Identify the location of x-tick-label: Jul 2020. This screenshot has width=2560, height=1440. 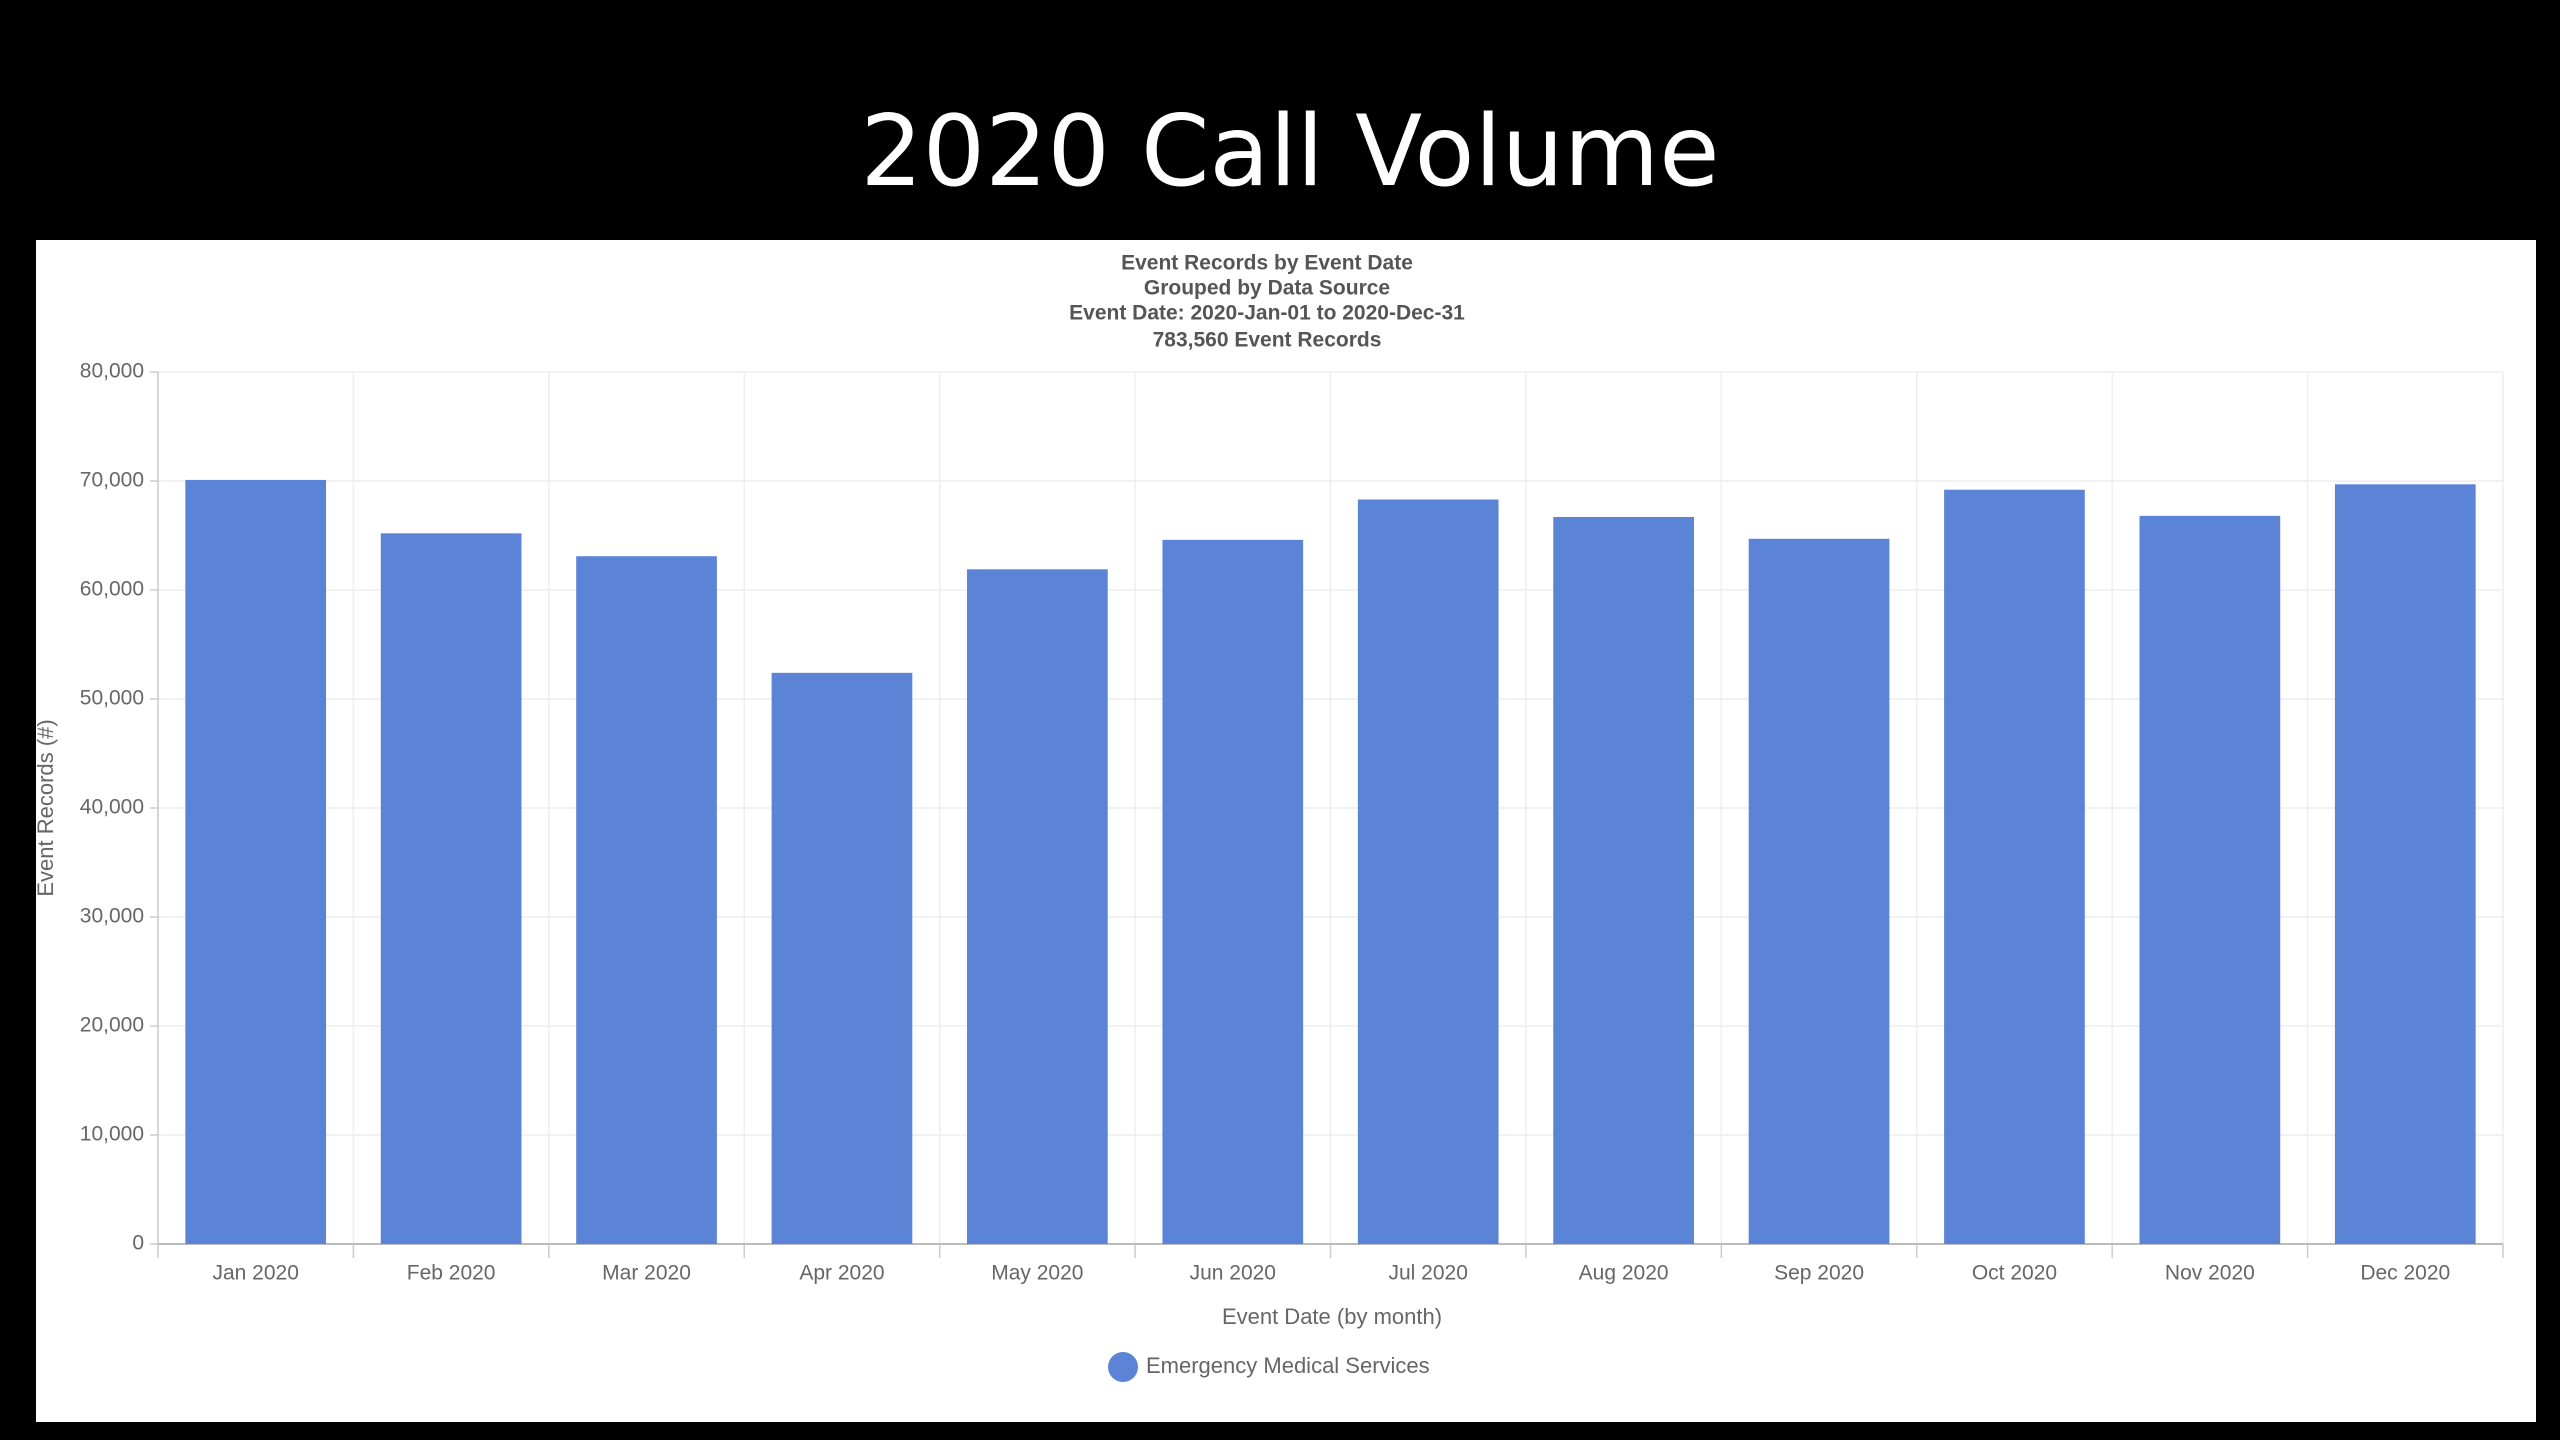
(1428, 1273).